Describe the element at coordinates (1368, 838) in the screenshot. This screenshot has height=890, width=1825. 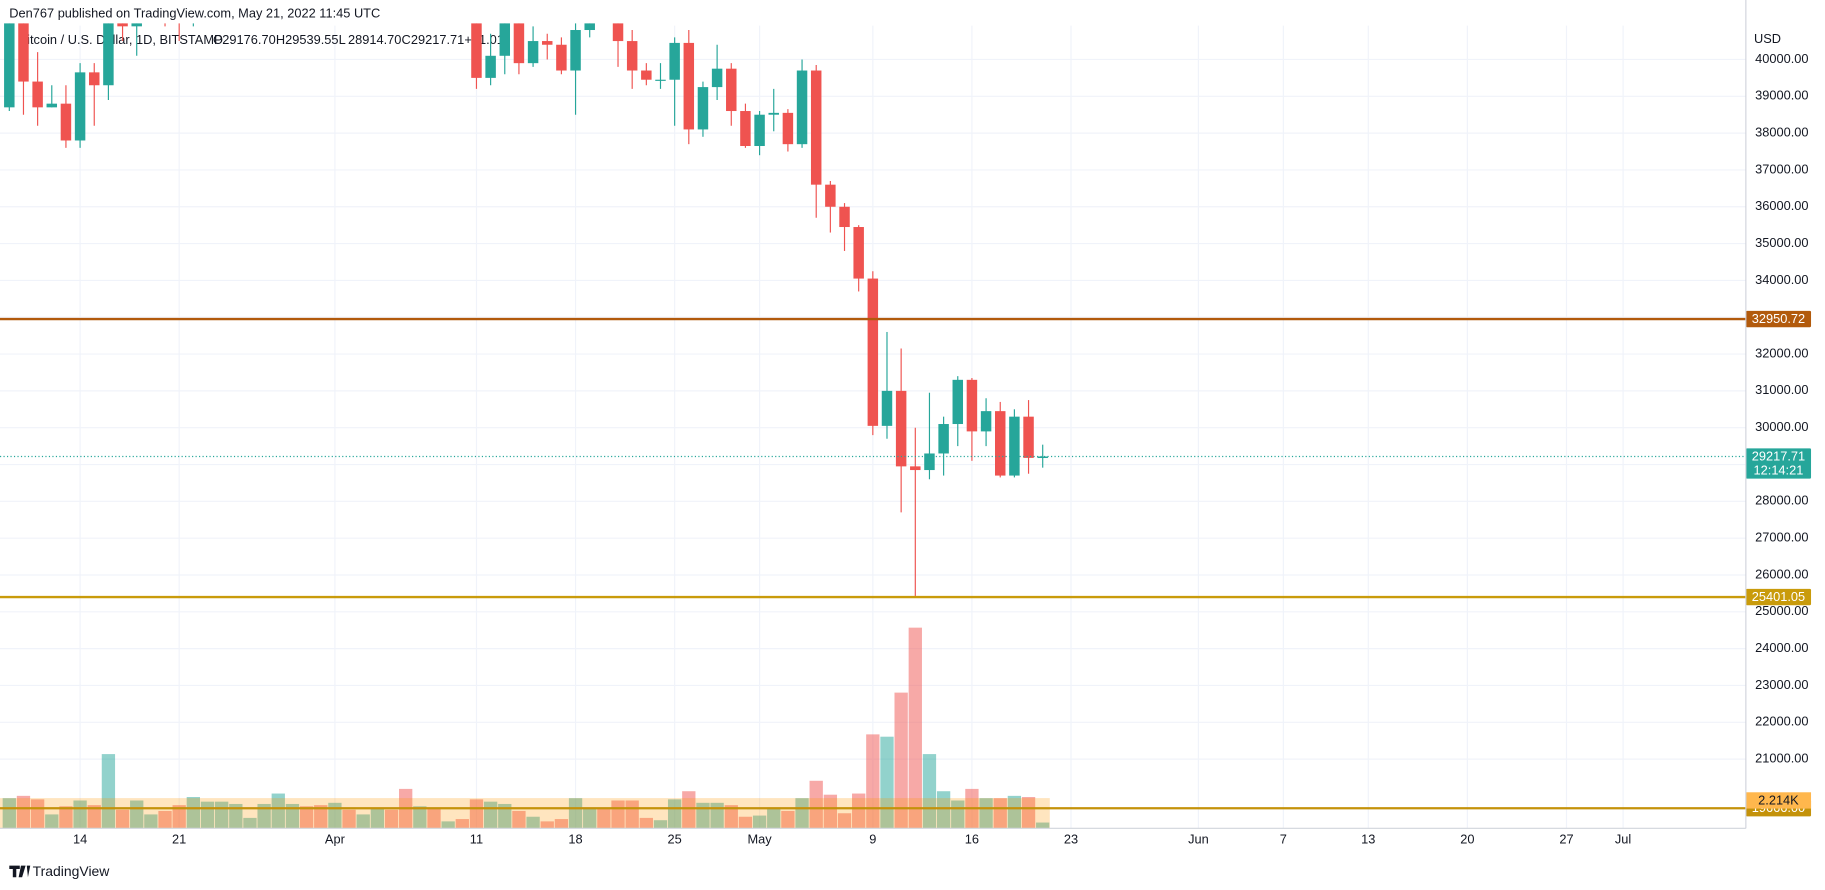
I see `x-tick-label: 13` at that location.